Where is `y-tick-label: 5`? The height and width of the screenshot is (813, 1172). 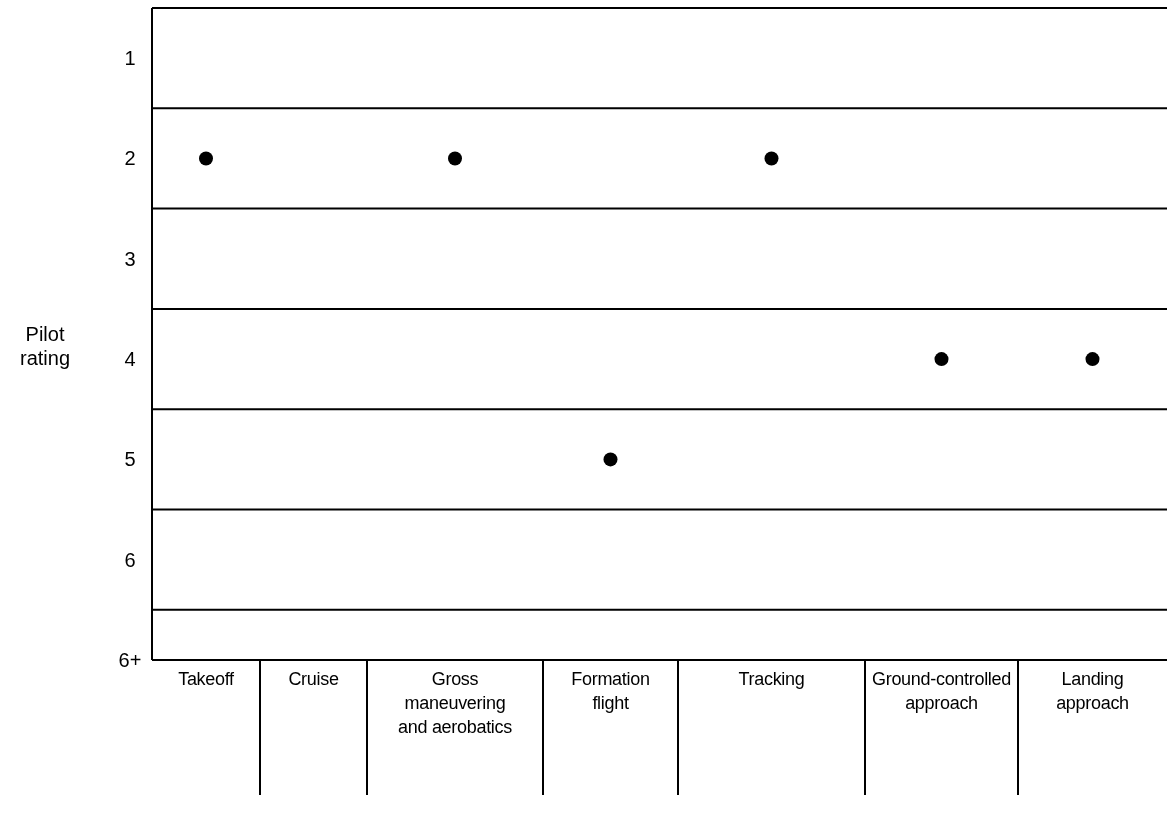 y-tick-label: 5 is located at coordinates (130, 459).